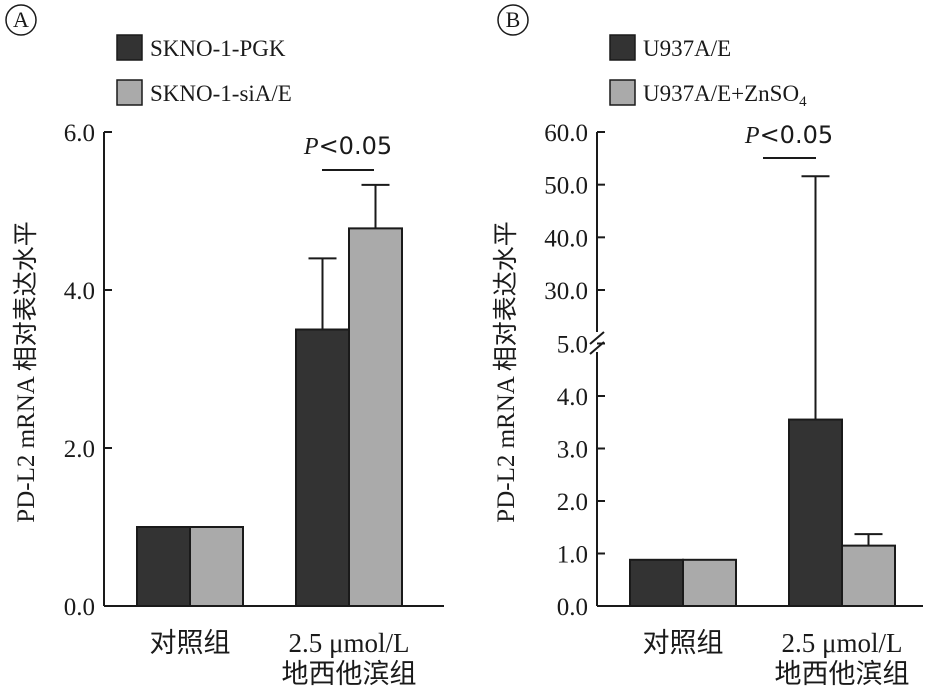 The width and height of the screenshot is (933, 694). What do you see at coordinates (221, 93) in the screenshot?
I see `legend-label: SKNO-1-siA/E` at bounding box center [221, 93].